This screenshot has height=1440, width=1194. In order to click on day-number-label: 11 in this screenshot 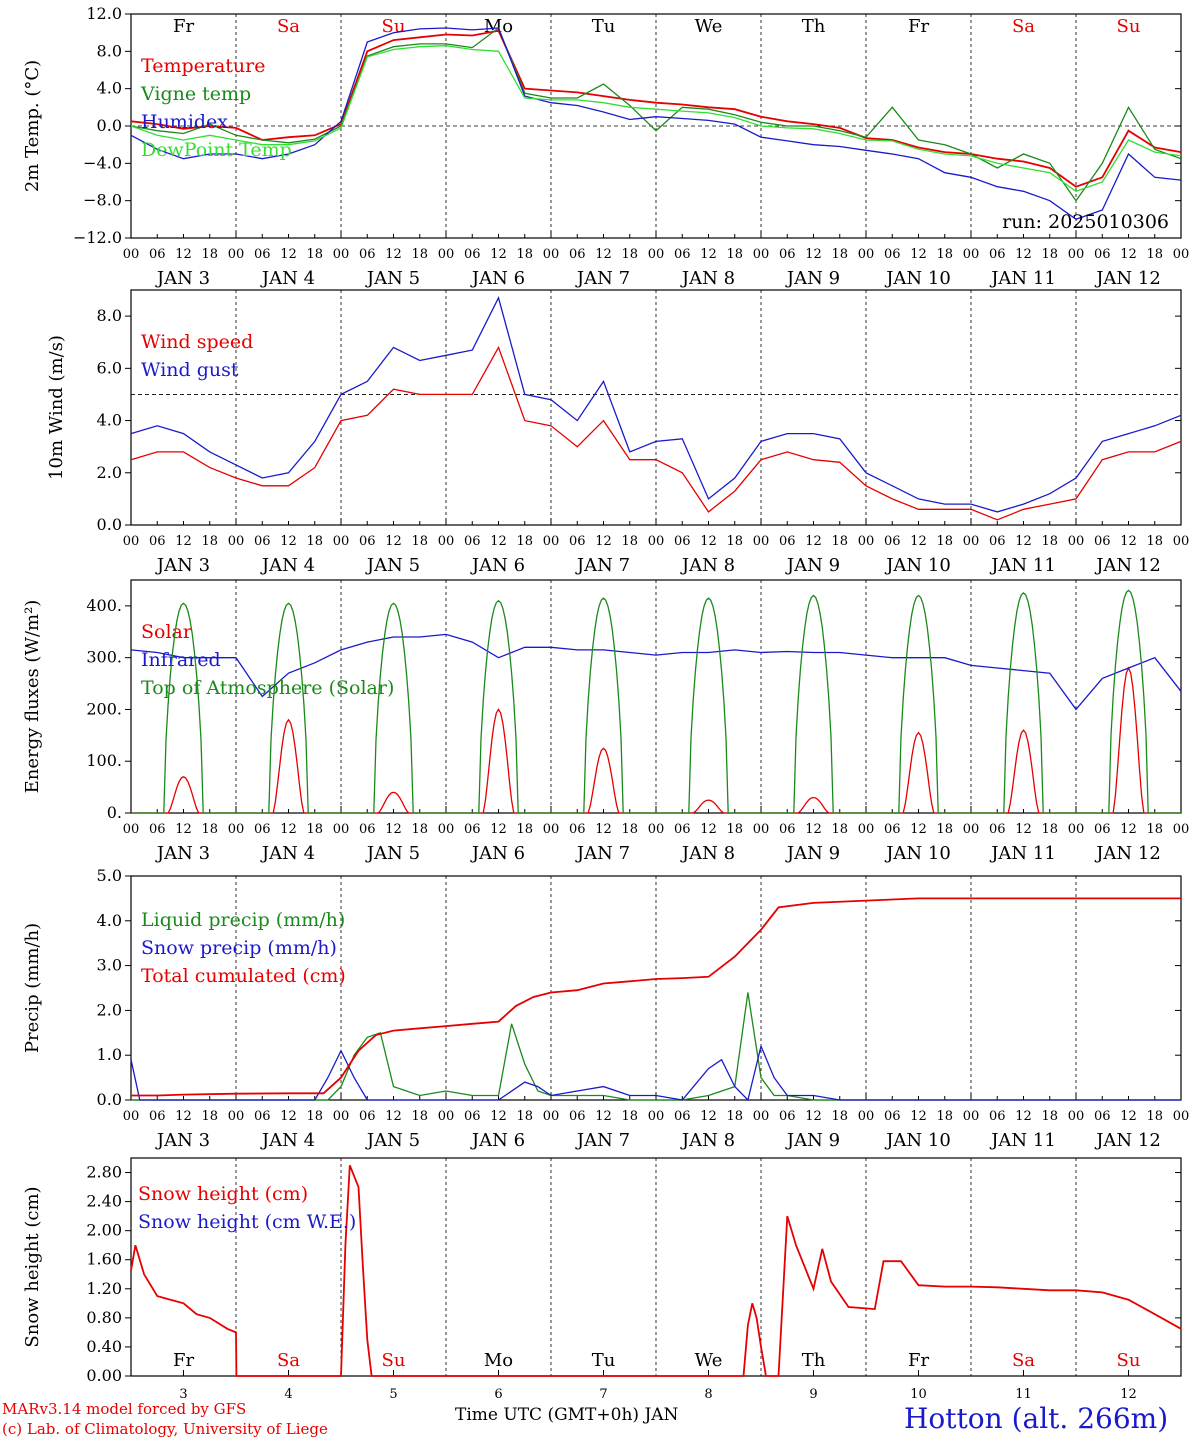, I will do `click(1023, 1394)`.